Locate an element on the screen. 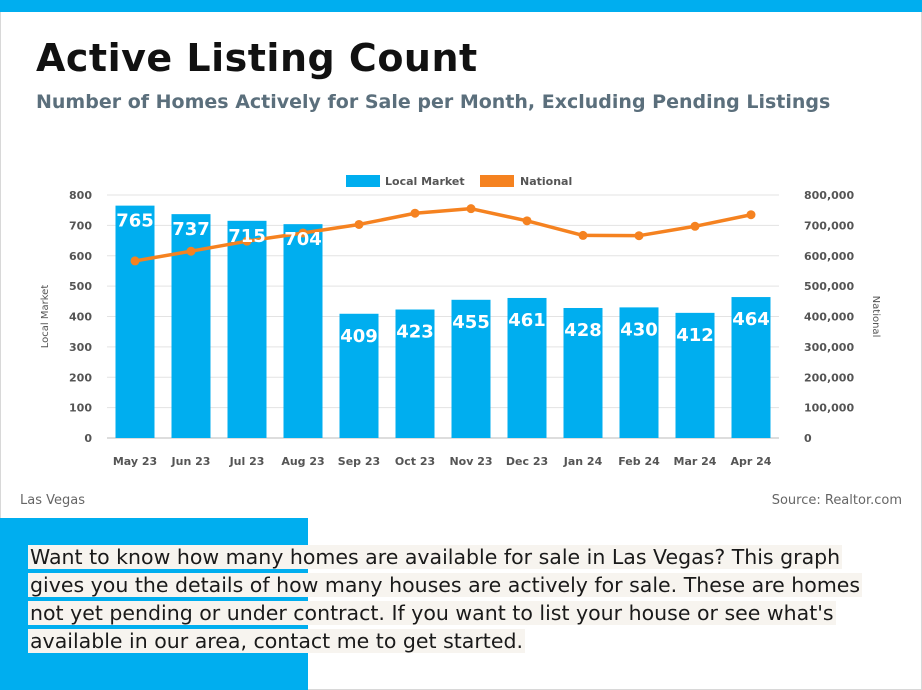 This screenshot has width=922, height=690. y-axis-label-right: National is located at coordinates (875, 317).